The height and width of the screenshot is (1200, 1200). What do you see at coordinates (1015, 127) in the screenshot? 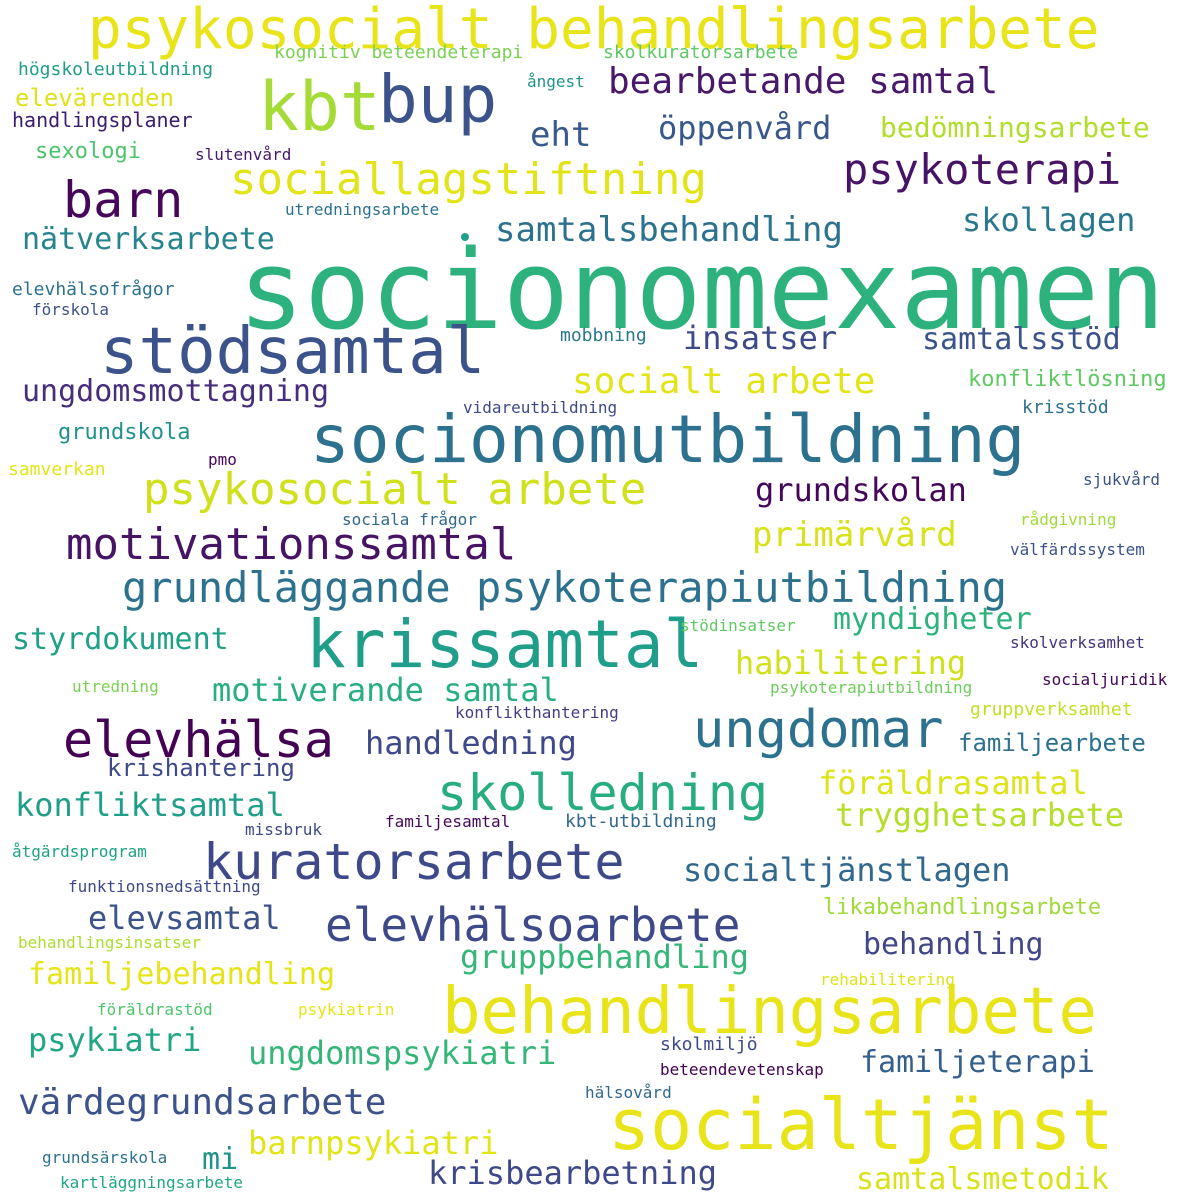
I see `cloud-word: bedömningsarbete` at bounding box center [1015, 127].